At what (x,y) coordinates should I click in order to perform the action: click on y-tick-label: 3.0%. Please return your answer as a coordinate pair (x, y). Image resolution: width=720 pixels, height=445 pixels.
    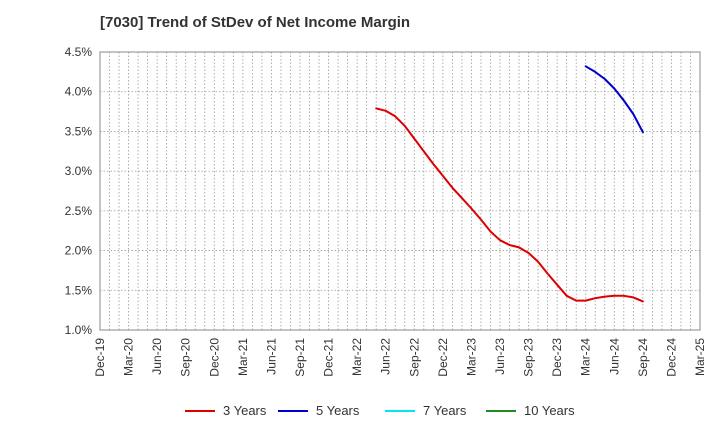
    Looking at the image, I should click on (79, 171).